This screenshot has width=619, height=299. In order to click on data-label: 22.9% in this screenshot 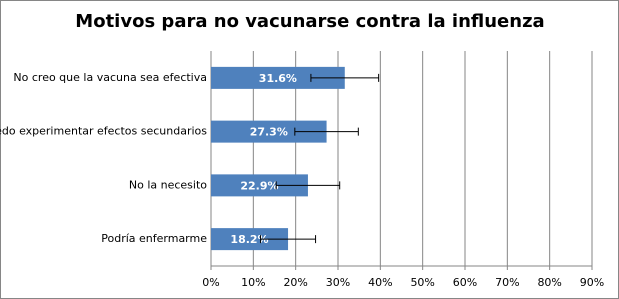, I will do `click(259, 185)`.